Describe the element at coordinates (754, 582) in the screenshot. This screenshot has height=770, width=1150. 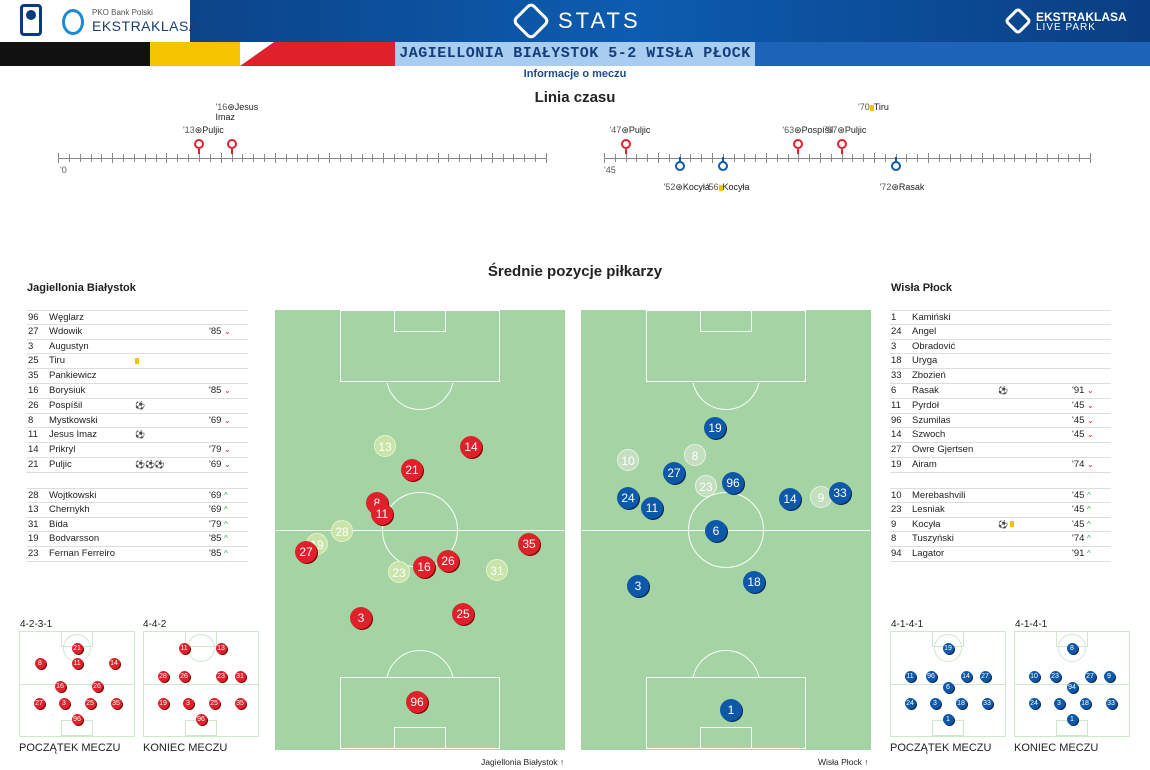
I see `player-position-marker: 18` at that location.